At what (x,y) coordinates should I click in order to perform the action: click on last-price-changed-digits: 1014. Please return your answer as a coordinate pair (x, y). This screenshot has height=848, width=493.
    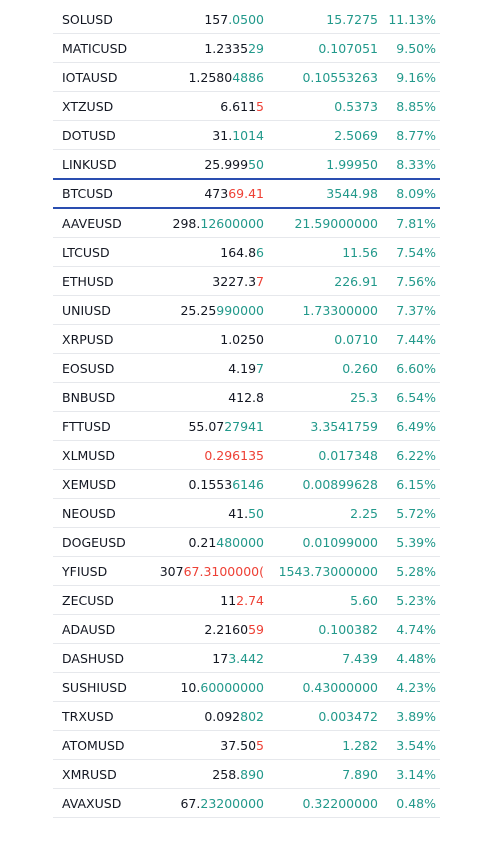
    Looking at the image, I should click on (248, 135).